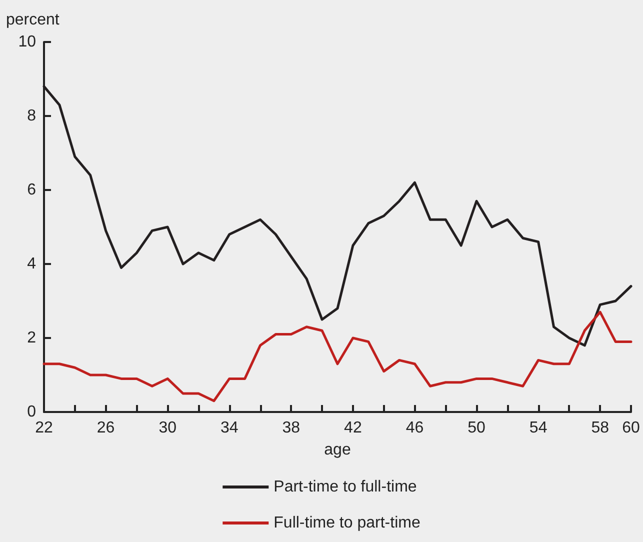 The height and width of the screenshot is (542, 643). What do you see at coordinates (105, 428) in the screenshot?
I see `x-tick-label: 26` at bounding box center [105, 428].